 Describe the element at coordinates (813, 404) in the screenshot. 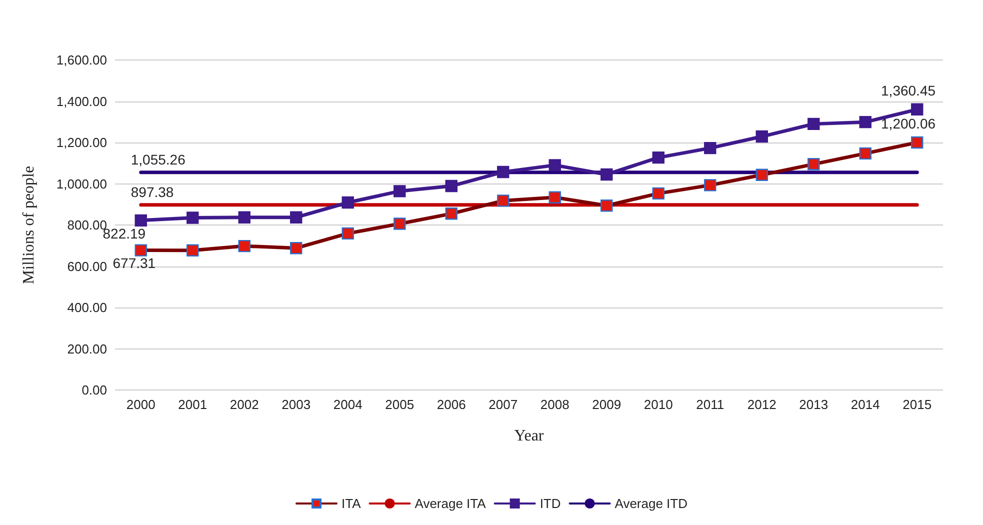

I see `x-tick-label: 2013` at that location.